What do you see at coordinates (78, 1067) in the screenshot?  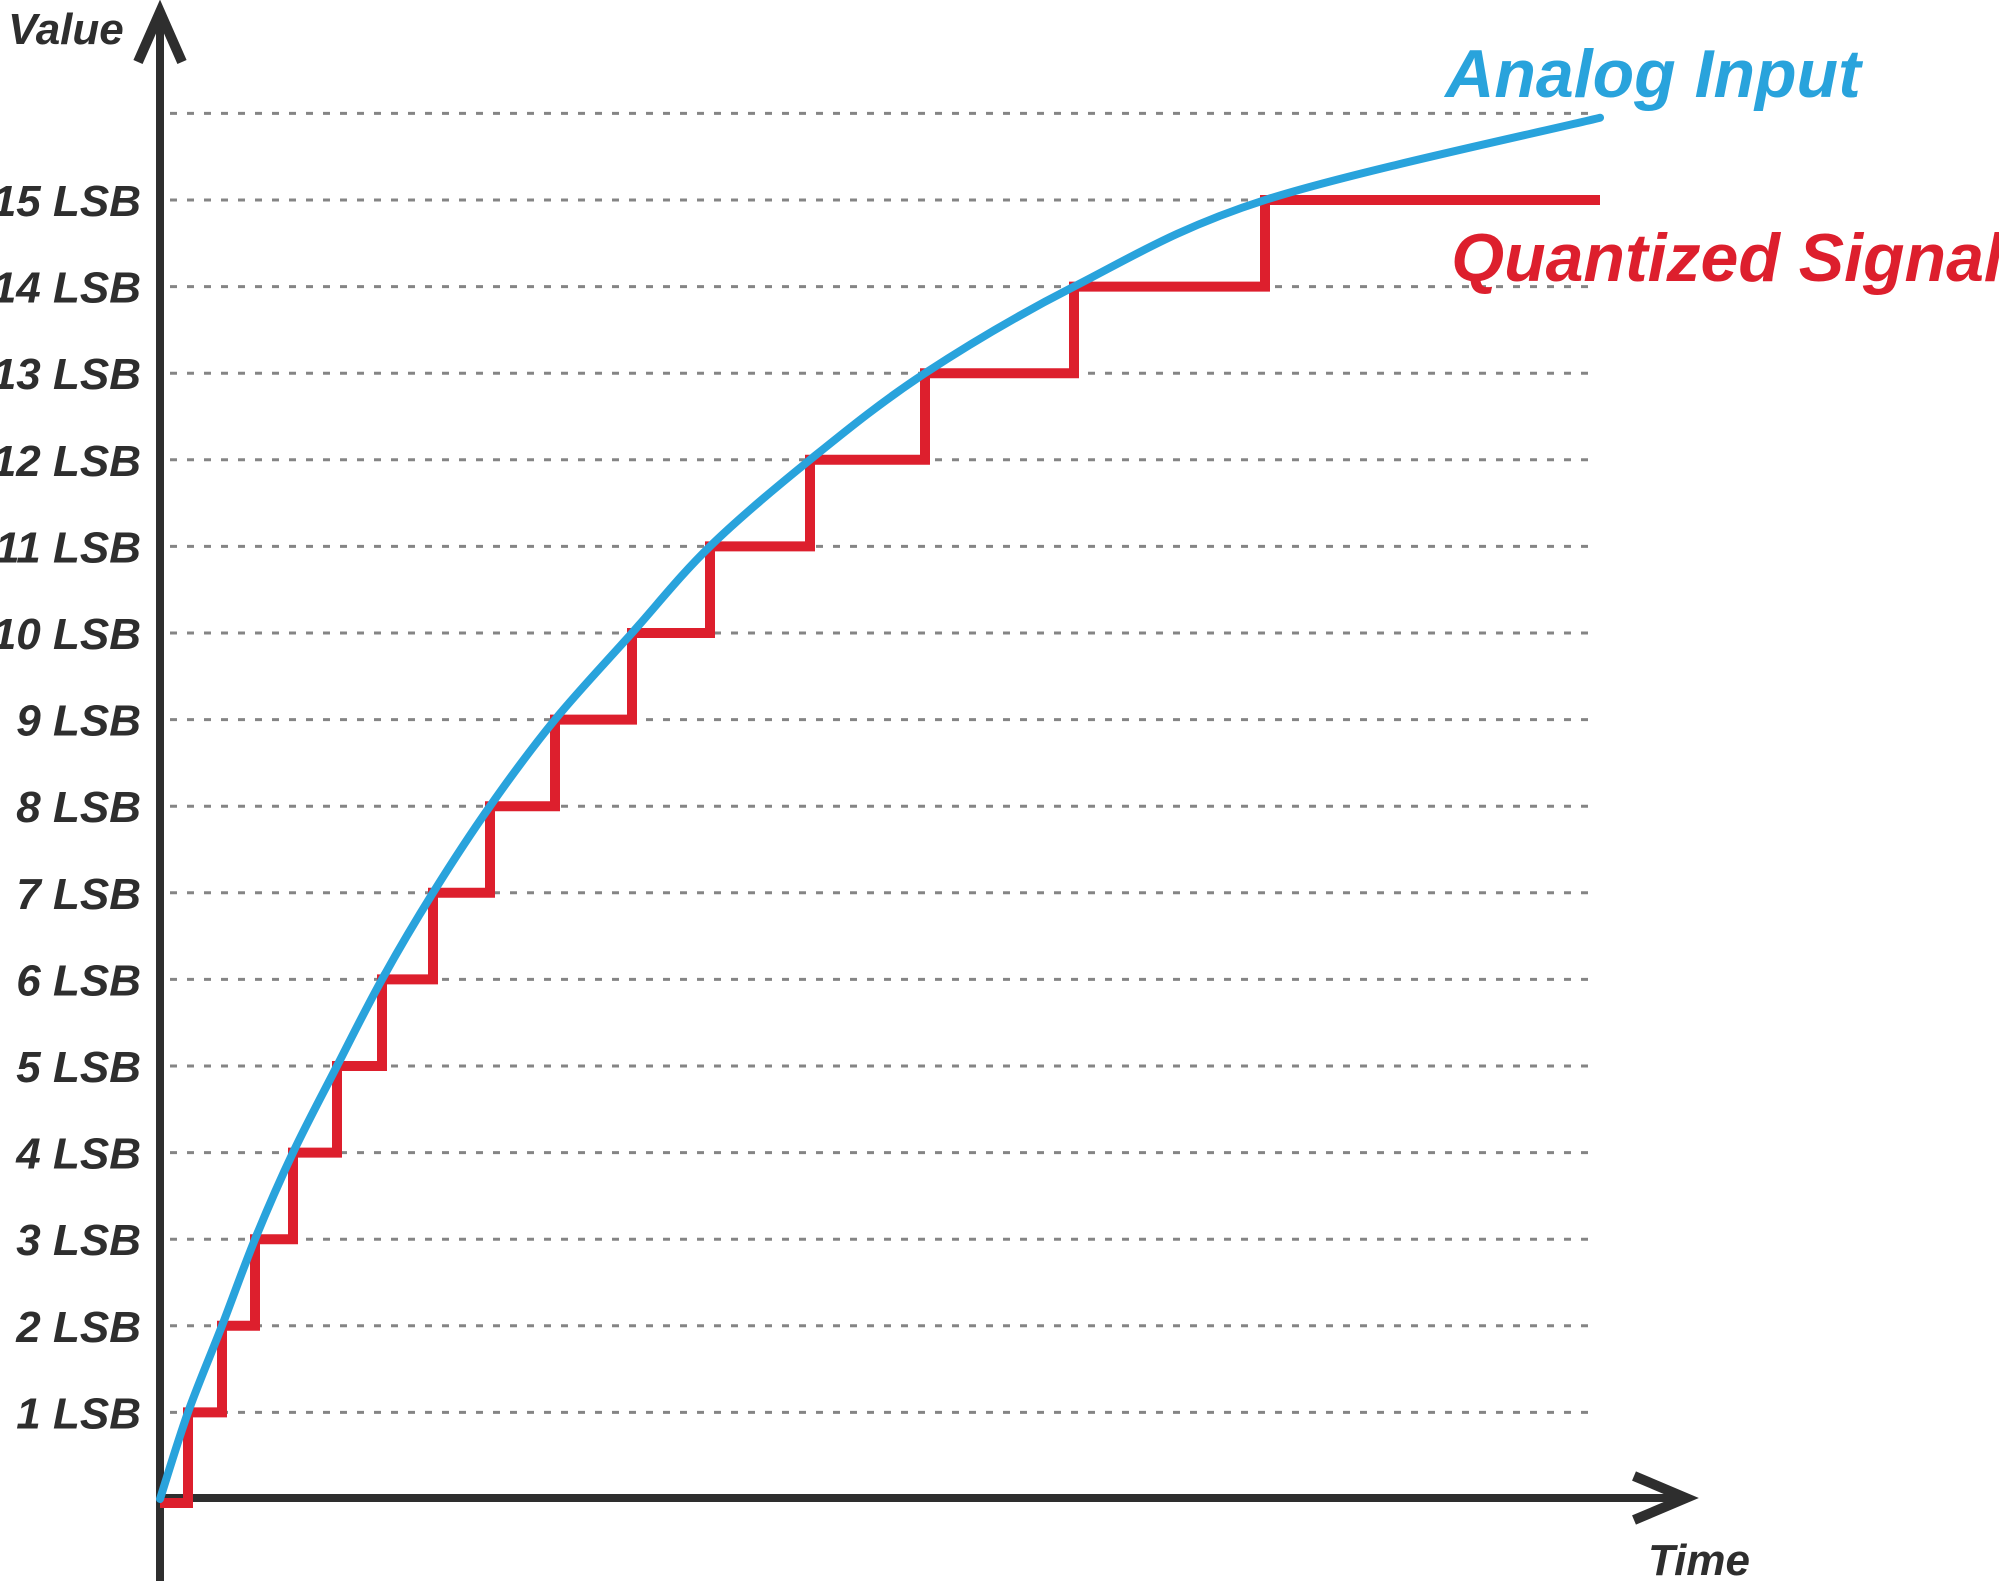 I see `y-axis-tick-label: 5 LSB` at bounding box center [78, 1067].